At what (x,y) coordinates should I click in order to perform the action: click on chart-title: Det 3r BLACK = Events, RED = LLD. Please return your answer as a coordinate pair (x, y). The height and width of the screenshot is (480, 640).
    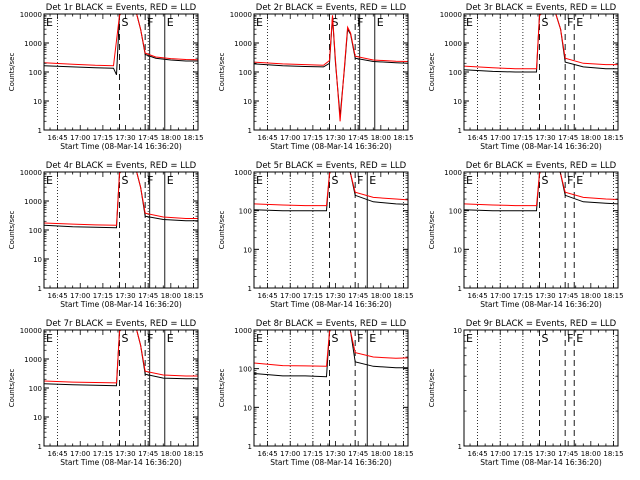
    Looking at the image, I should click on (541, 8).